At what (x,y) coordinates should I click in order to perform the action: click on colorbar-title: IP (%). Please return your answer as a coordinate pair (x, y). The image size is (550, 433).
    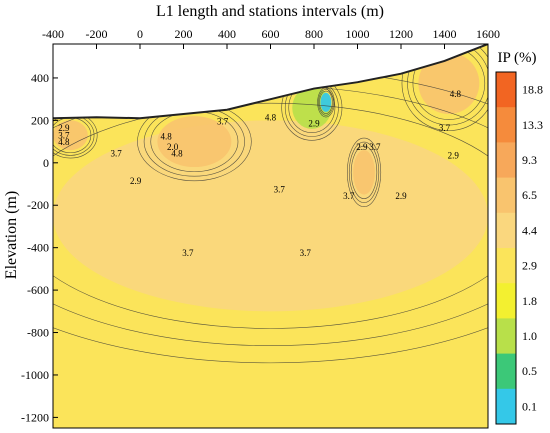
    Looking at the image, I should click on (516, 58).